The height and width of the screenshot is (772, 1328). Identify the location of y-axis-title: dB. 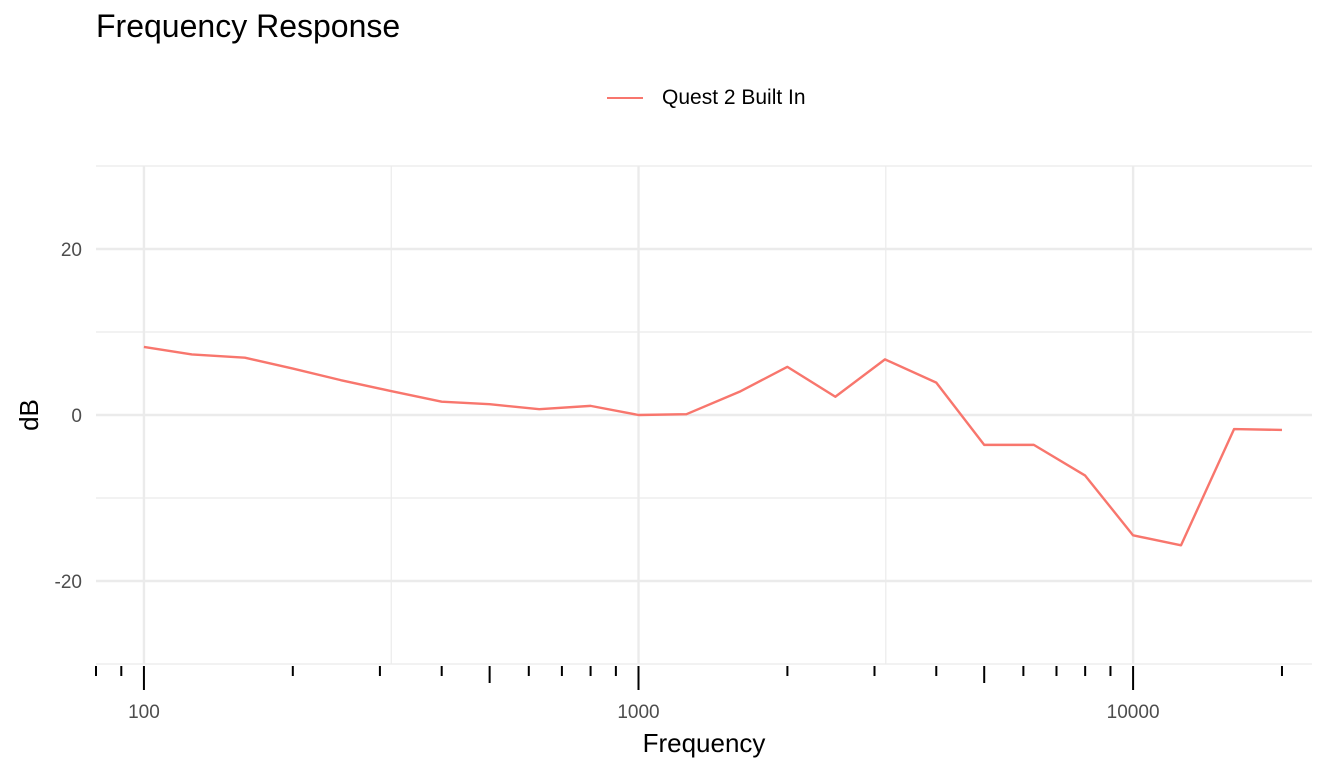
(29, 415).